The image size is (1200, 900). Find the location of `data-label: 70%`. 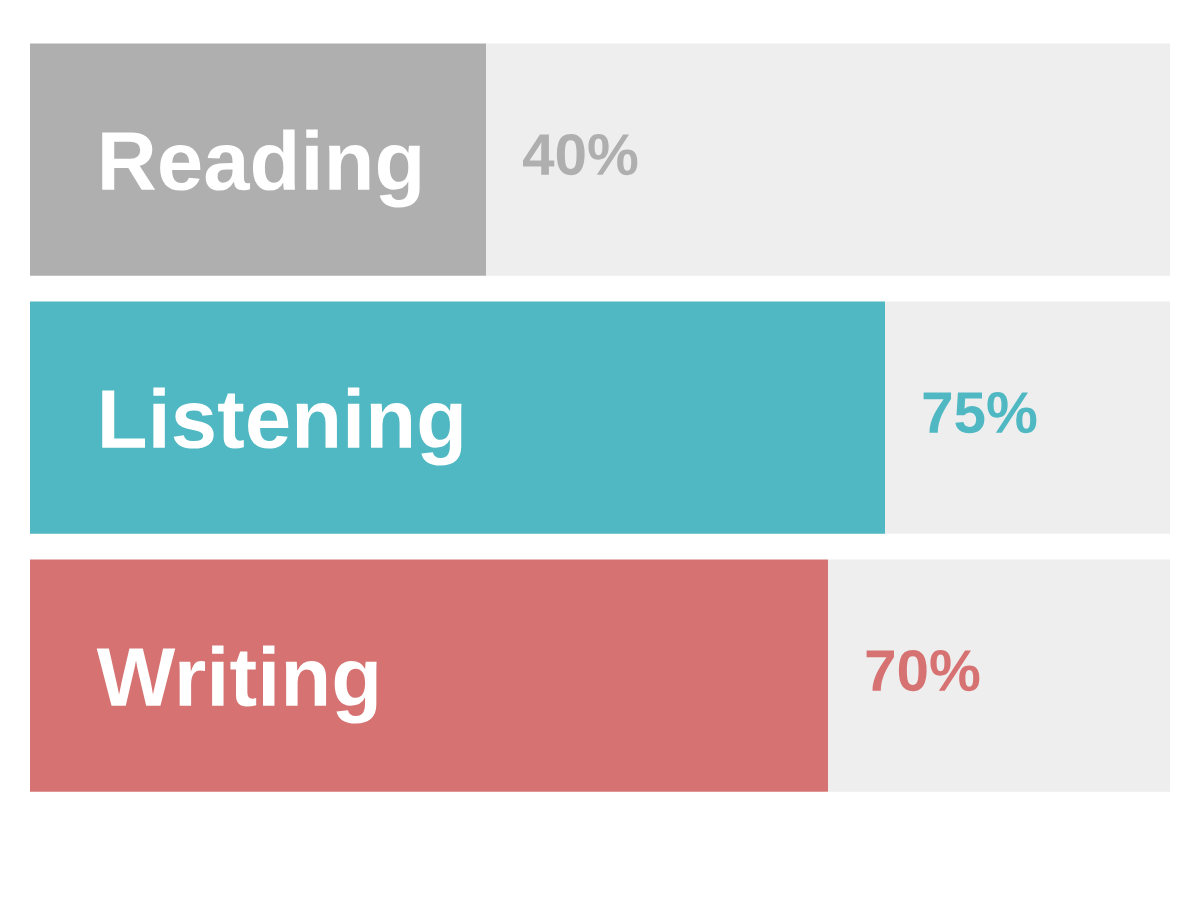

data-label: 70% is located at coordinates (923, 670).